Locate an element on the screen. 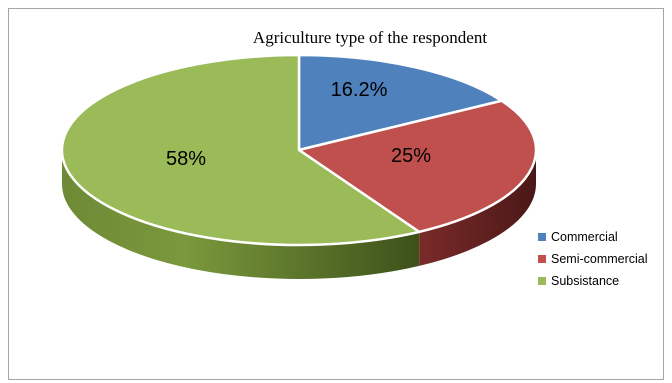 This screenshot has width=672, height=383. data-label-commercial: 16.2% is located at coordinates (359, 90).